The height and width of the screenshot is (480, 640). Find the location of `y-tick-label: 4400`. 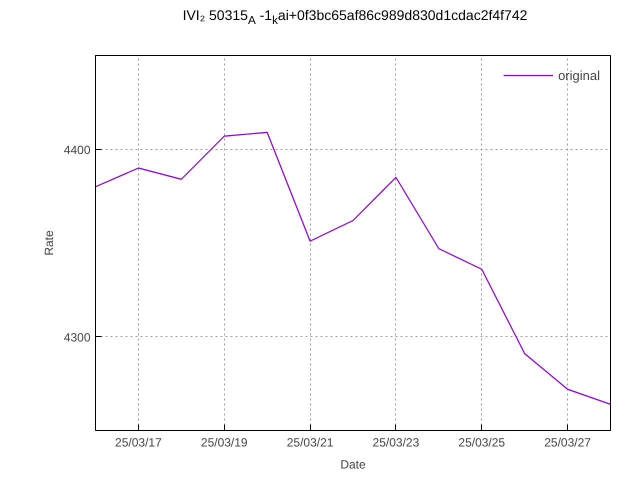

y-tick-label: 4400 is located at coordinates (77, 149).